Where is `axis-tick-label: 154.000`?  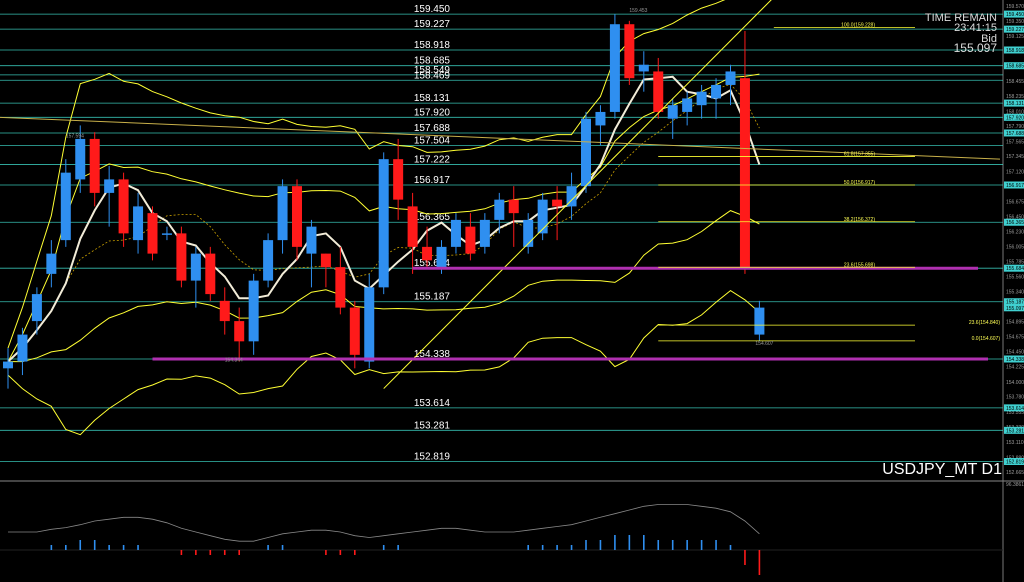
axis-tick-label: 154.000 is located at coordinates (1015, 383).